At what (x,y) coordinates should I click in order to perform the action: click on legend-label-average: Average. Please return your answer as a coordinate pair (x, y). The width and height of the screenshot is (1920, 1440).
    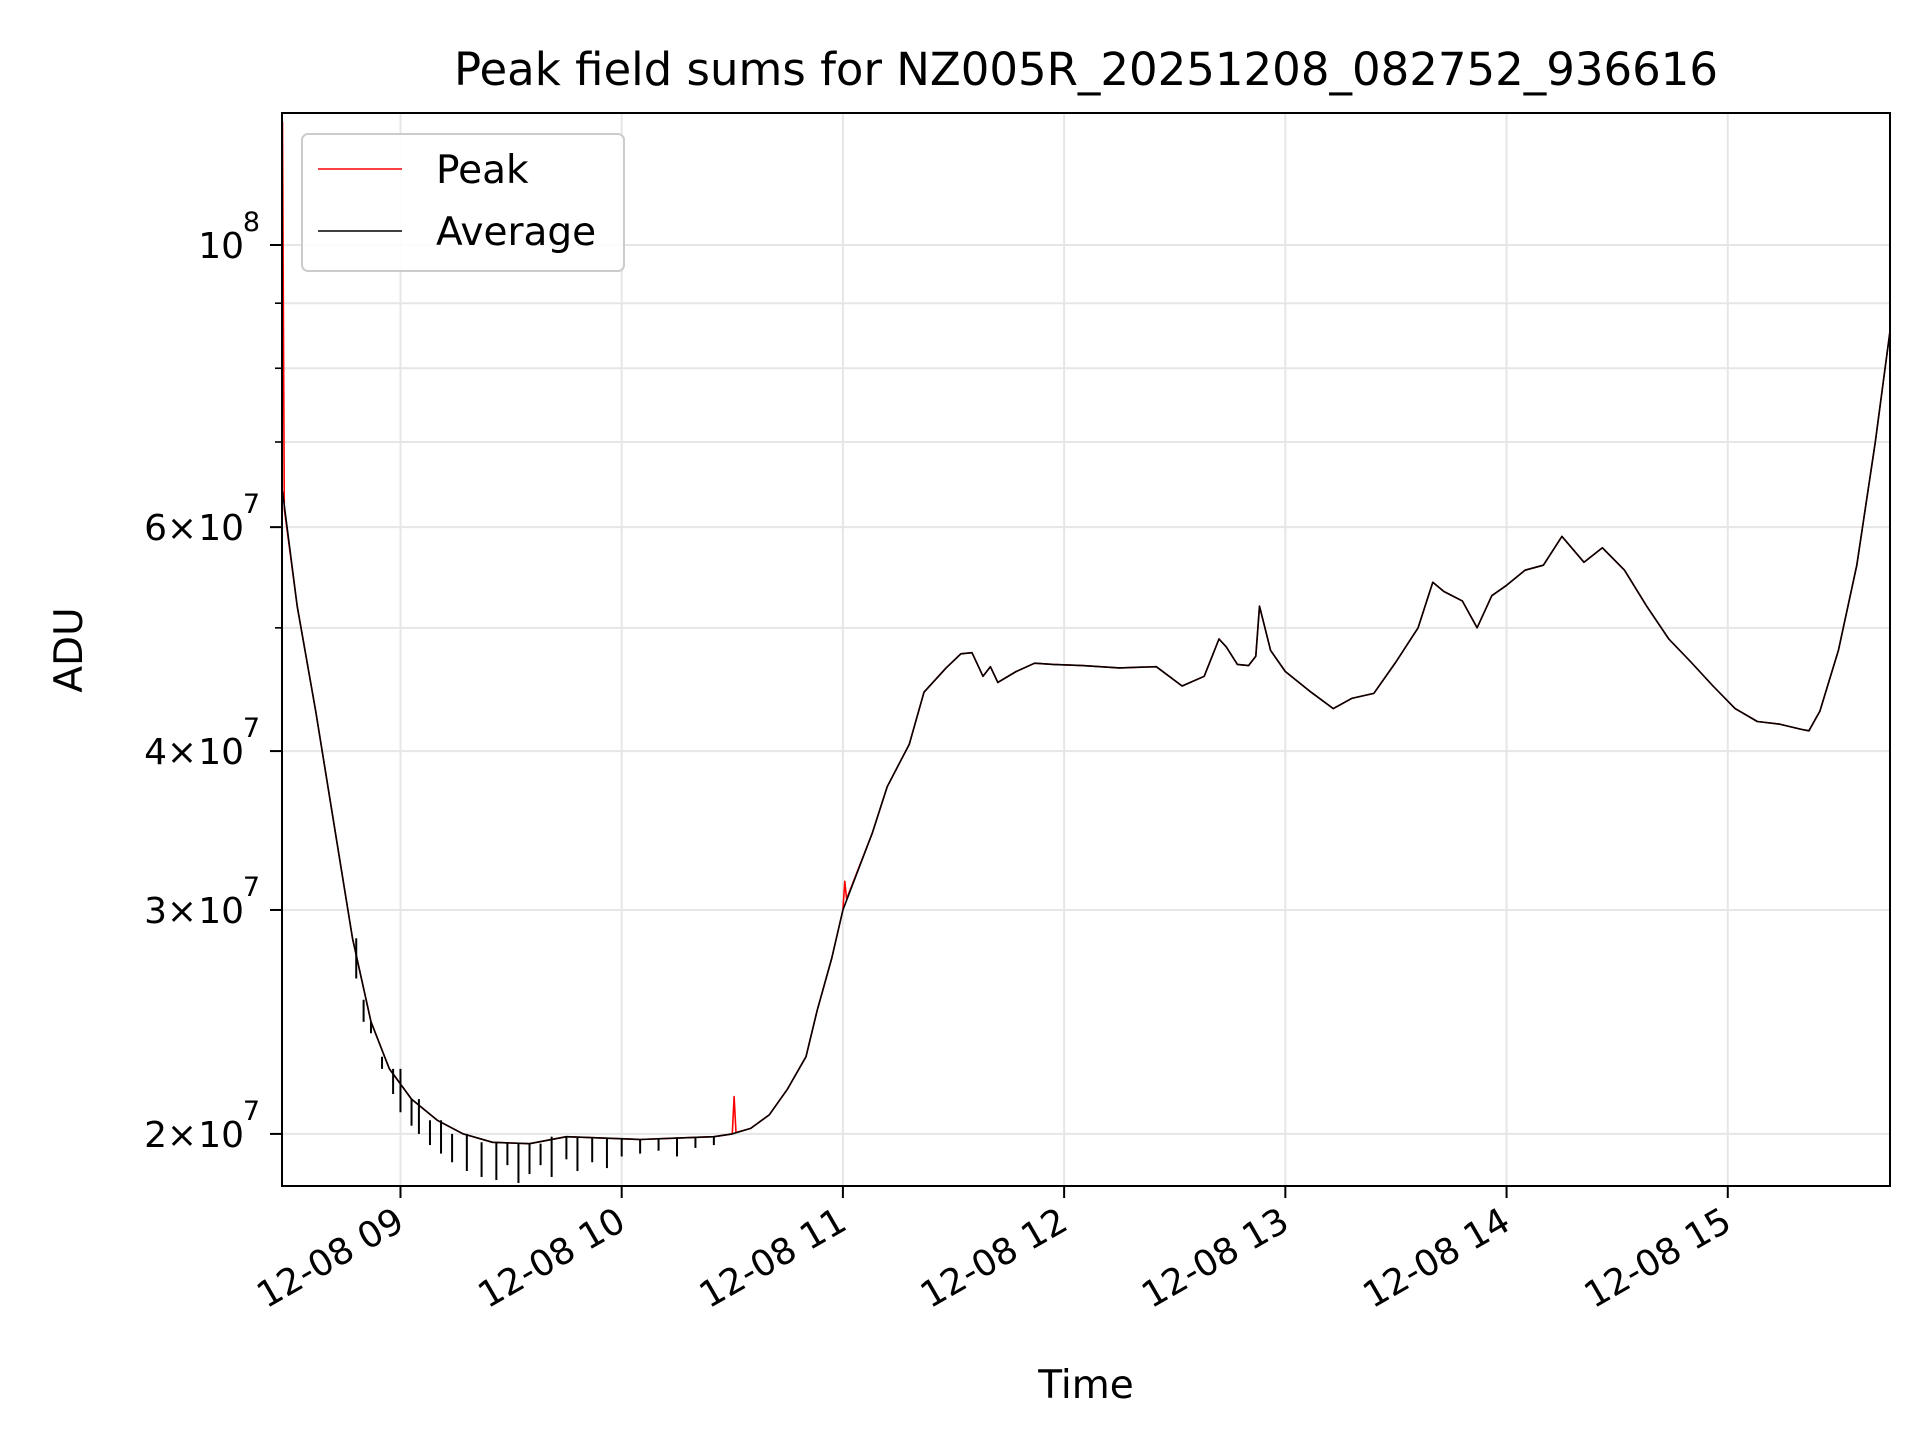
    Looking at the image, I should click on (516, 232).